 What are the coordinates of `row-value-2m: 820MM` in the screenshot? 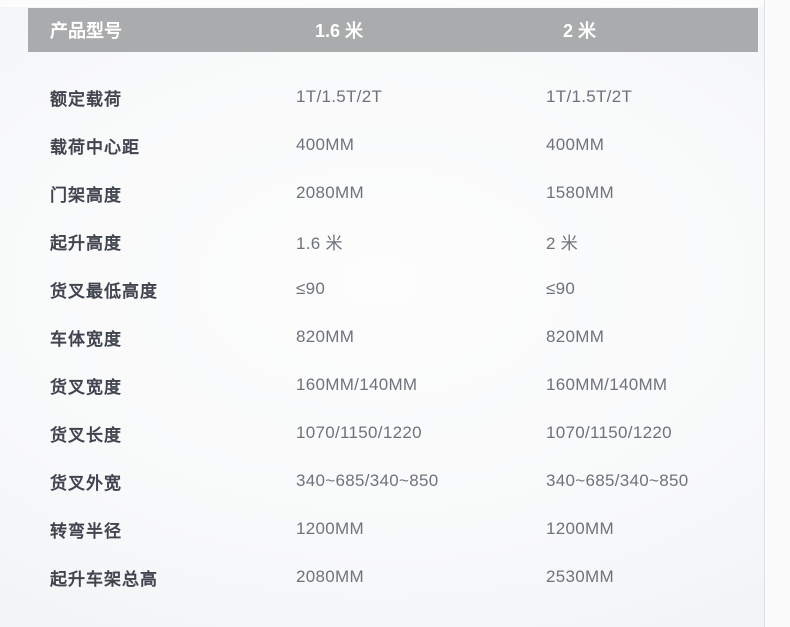 It's located at (575, 336).